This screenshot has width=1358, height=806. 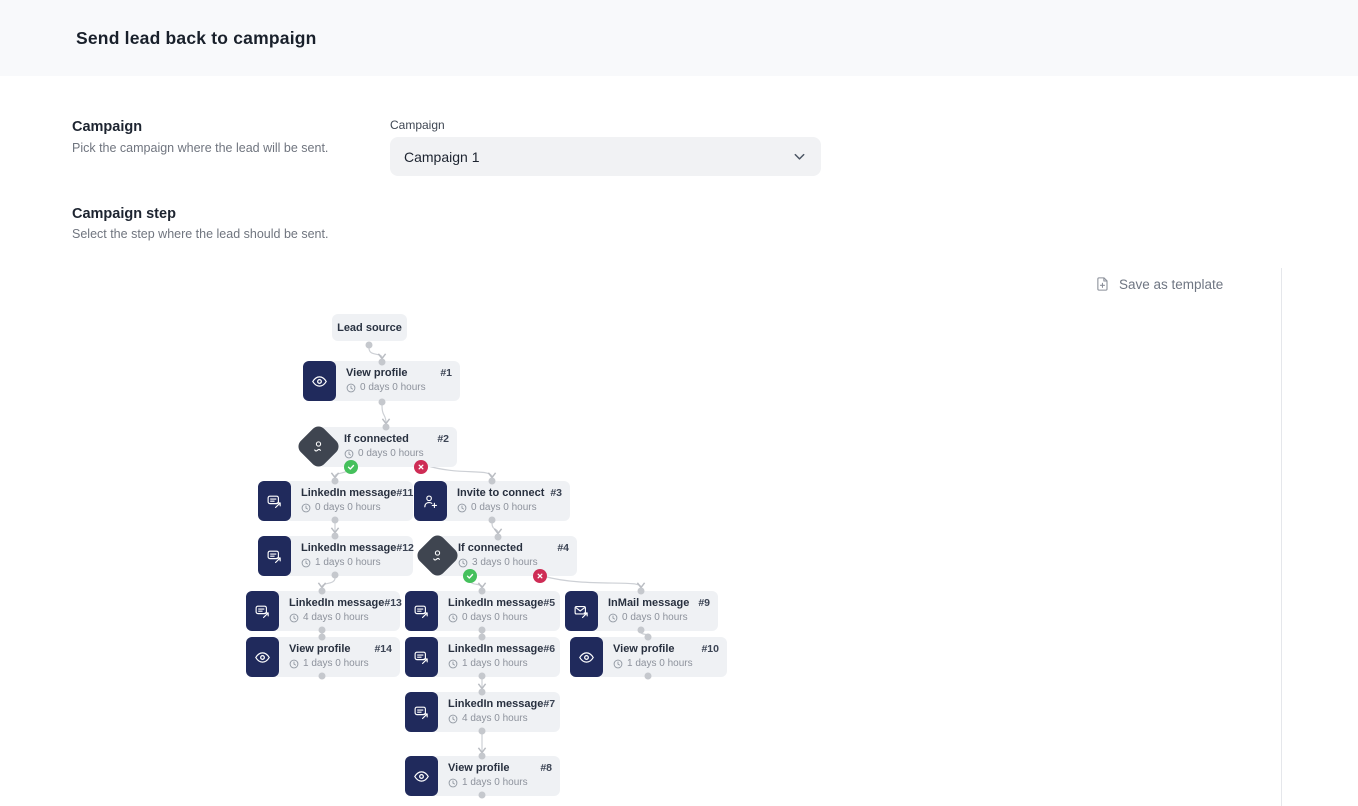 What do you see at coordinates (446, 373) in the screenshot?
I see `node-number: #1` at bounding box center [446, 373].